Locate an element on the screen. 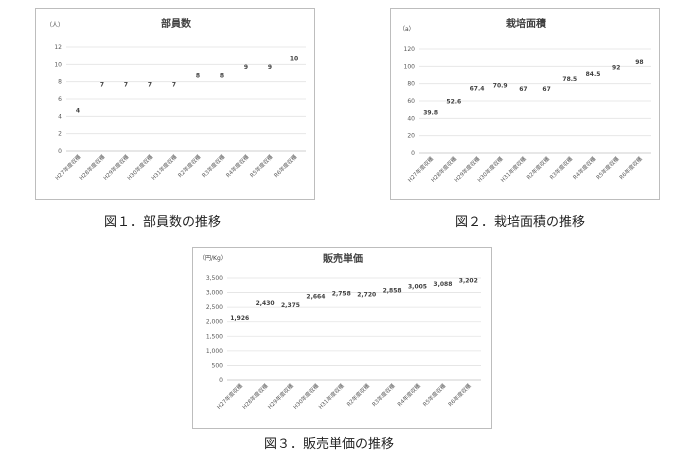  y-tick-label: 4 is located at coordinates (60, 116).